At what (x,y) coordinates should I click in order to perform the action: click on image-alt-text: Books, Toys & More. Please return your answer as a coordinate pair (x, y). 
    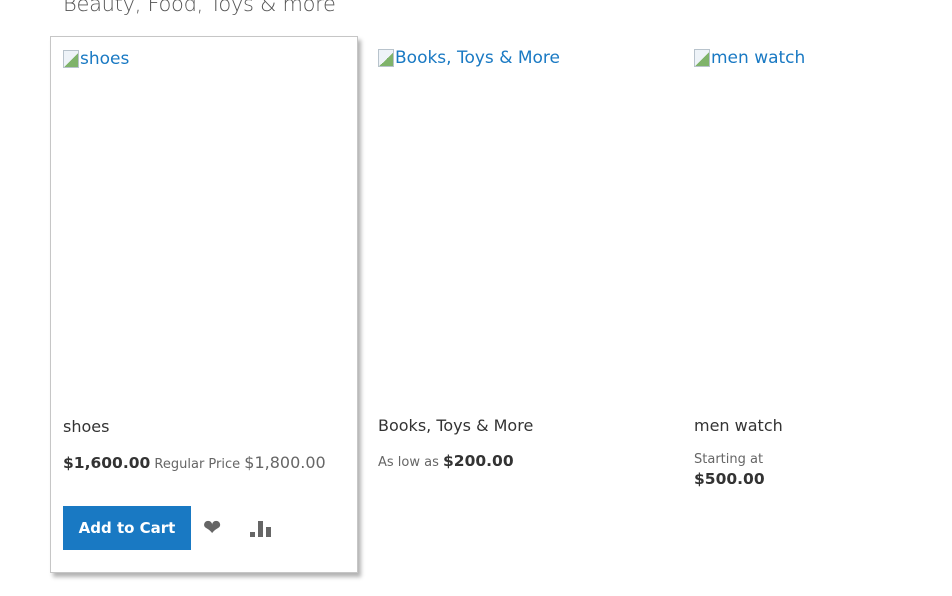
    Looking at the image, I should click on (477, 58).